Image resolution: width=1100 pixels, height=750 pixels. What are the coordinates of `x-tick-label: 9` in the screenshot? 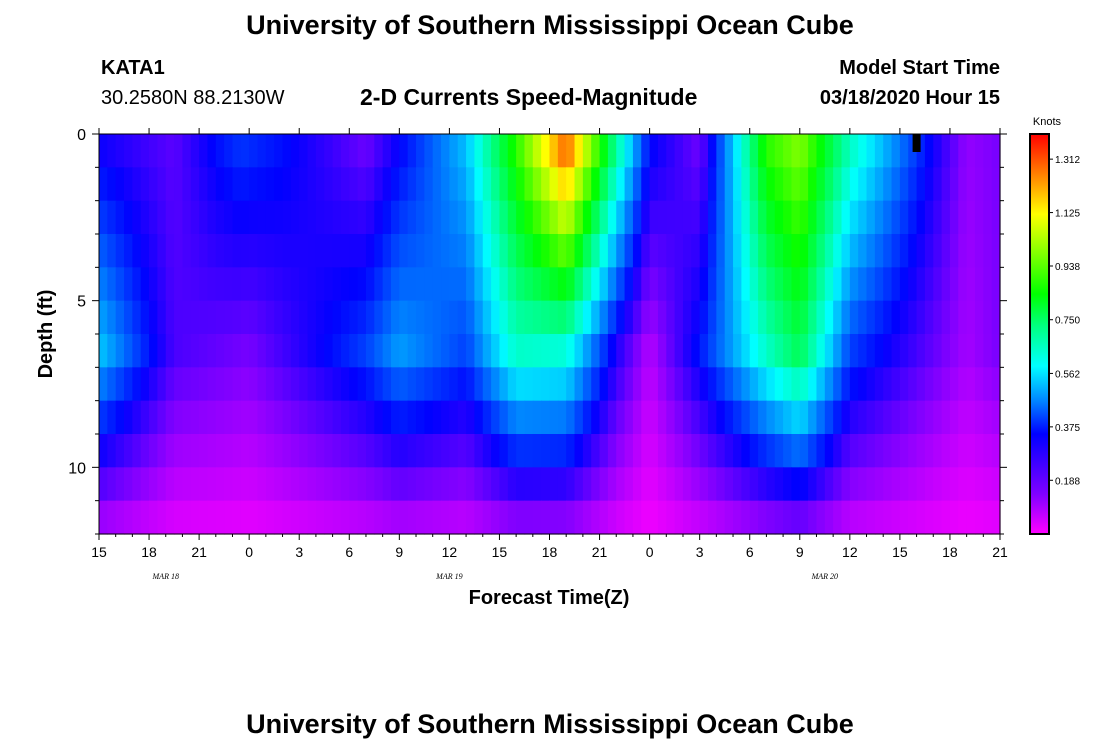 It's located at (800, 552).